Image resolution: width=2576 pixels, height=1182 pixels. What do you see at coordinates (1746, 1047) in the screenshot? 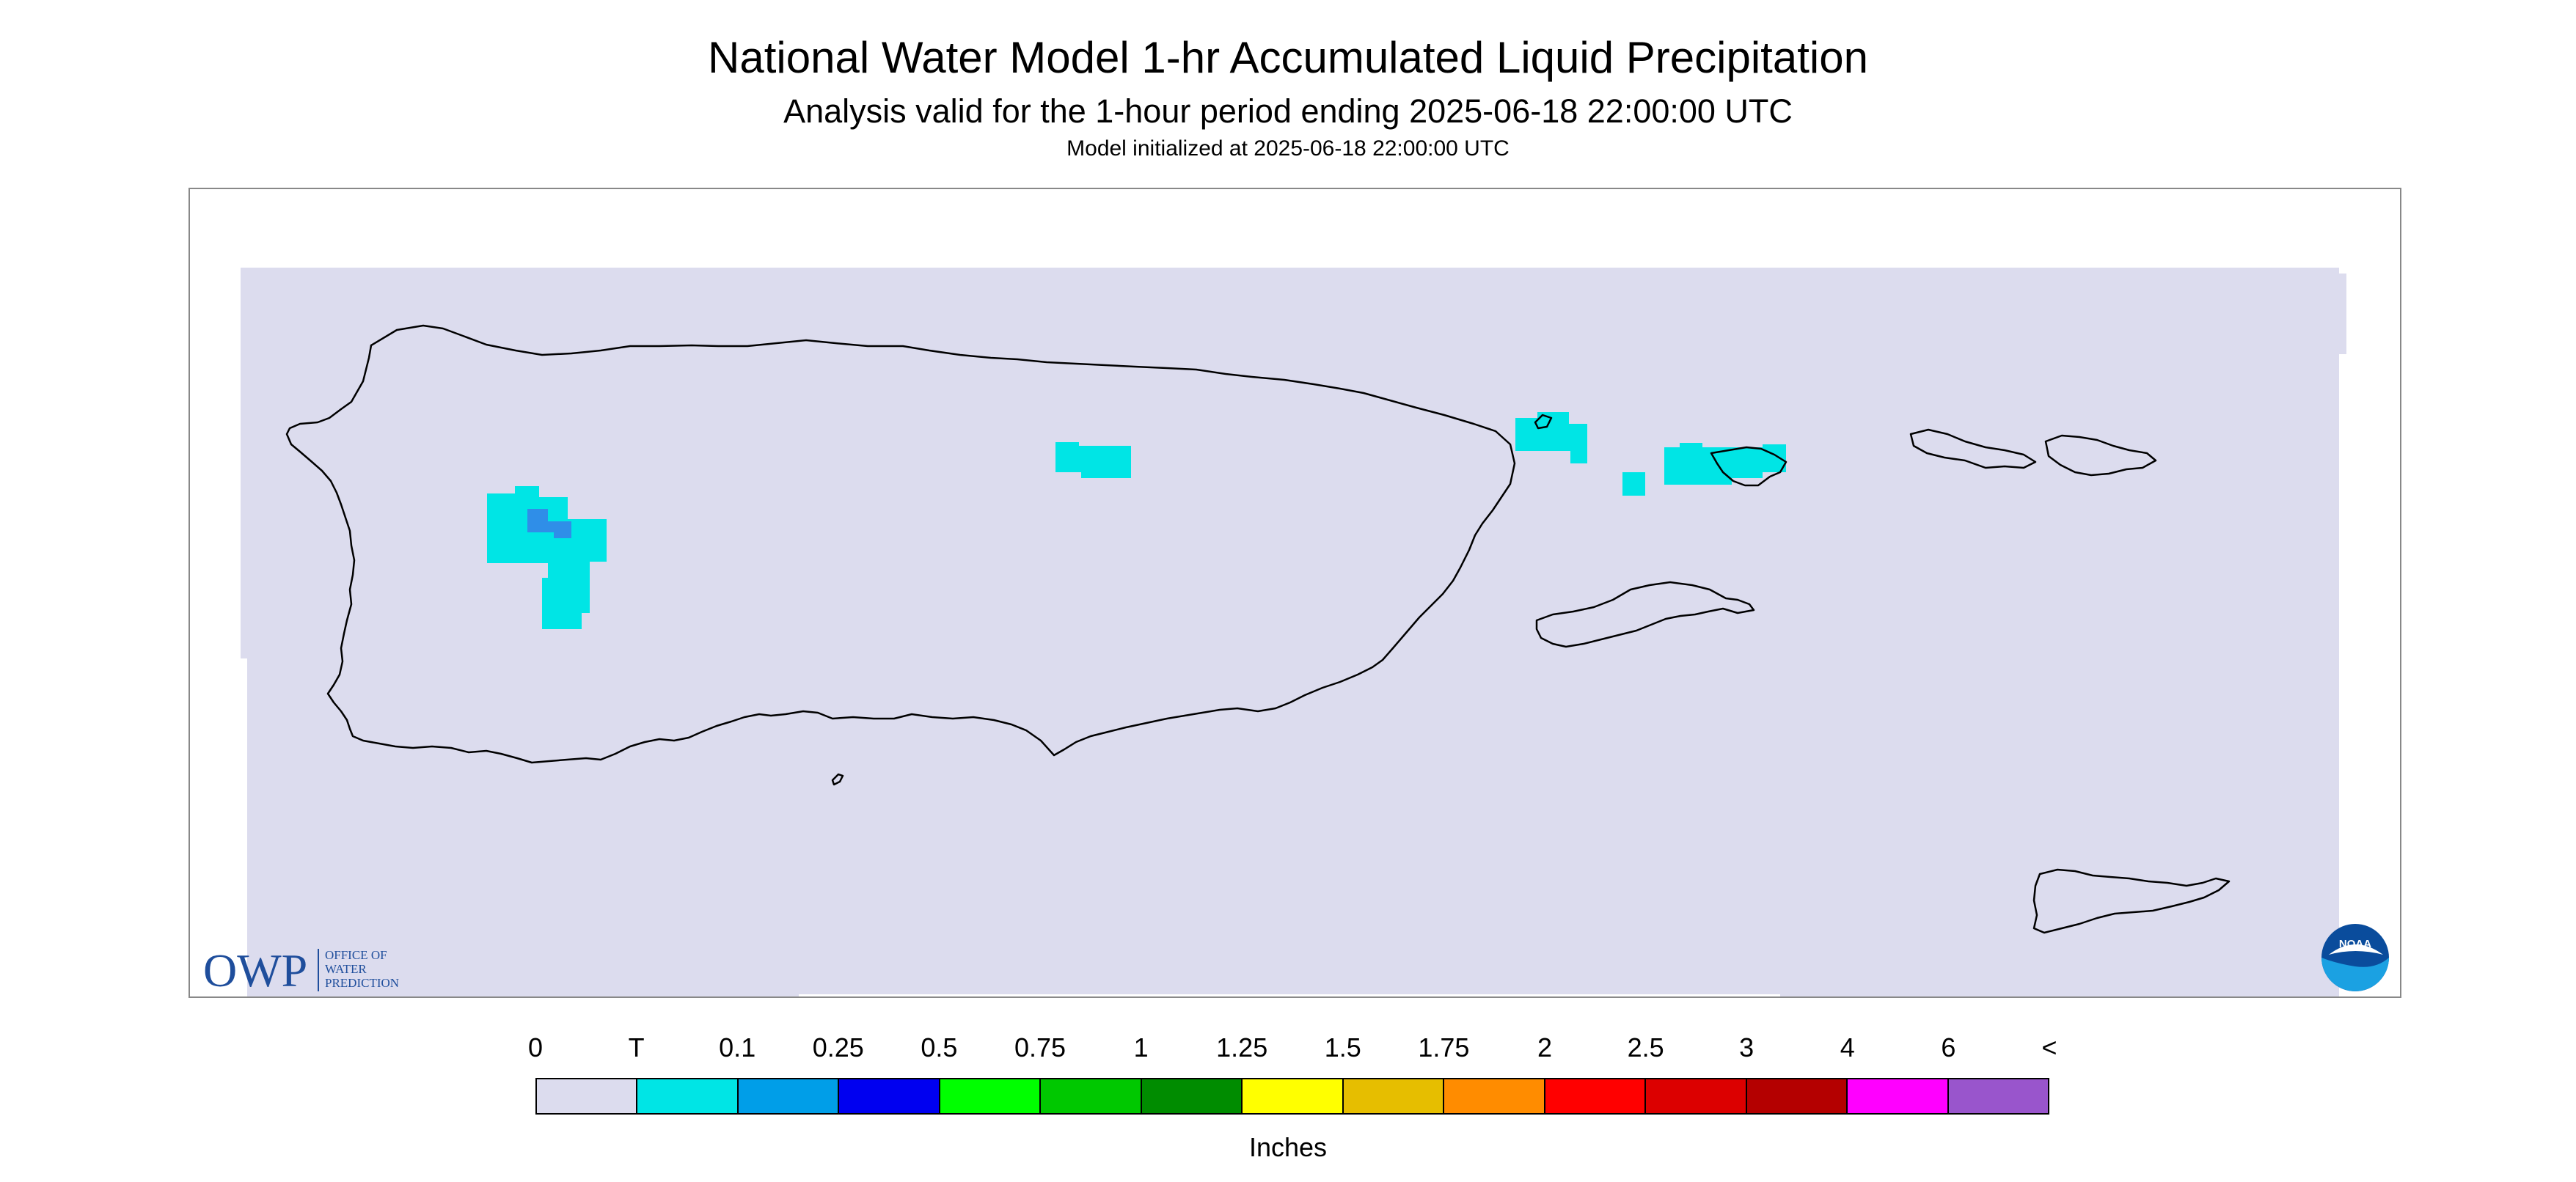
I see `legend-tick-label: 3` at bounding box center [1746, 1047].